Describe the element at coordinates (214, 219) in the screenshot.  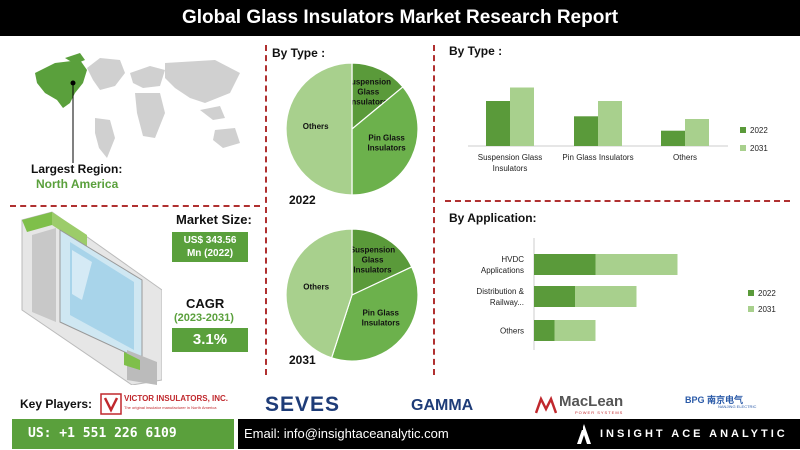
I see `market-size-label: Market Size:` at that location.